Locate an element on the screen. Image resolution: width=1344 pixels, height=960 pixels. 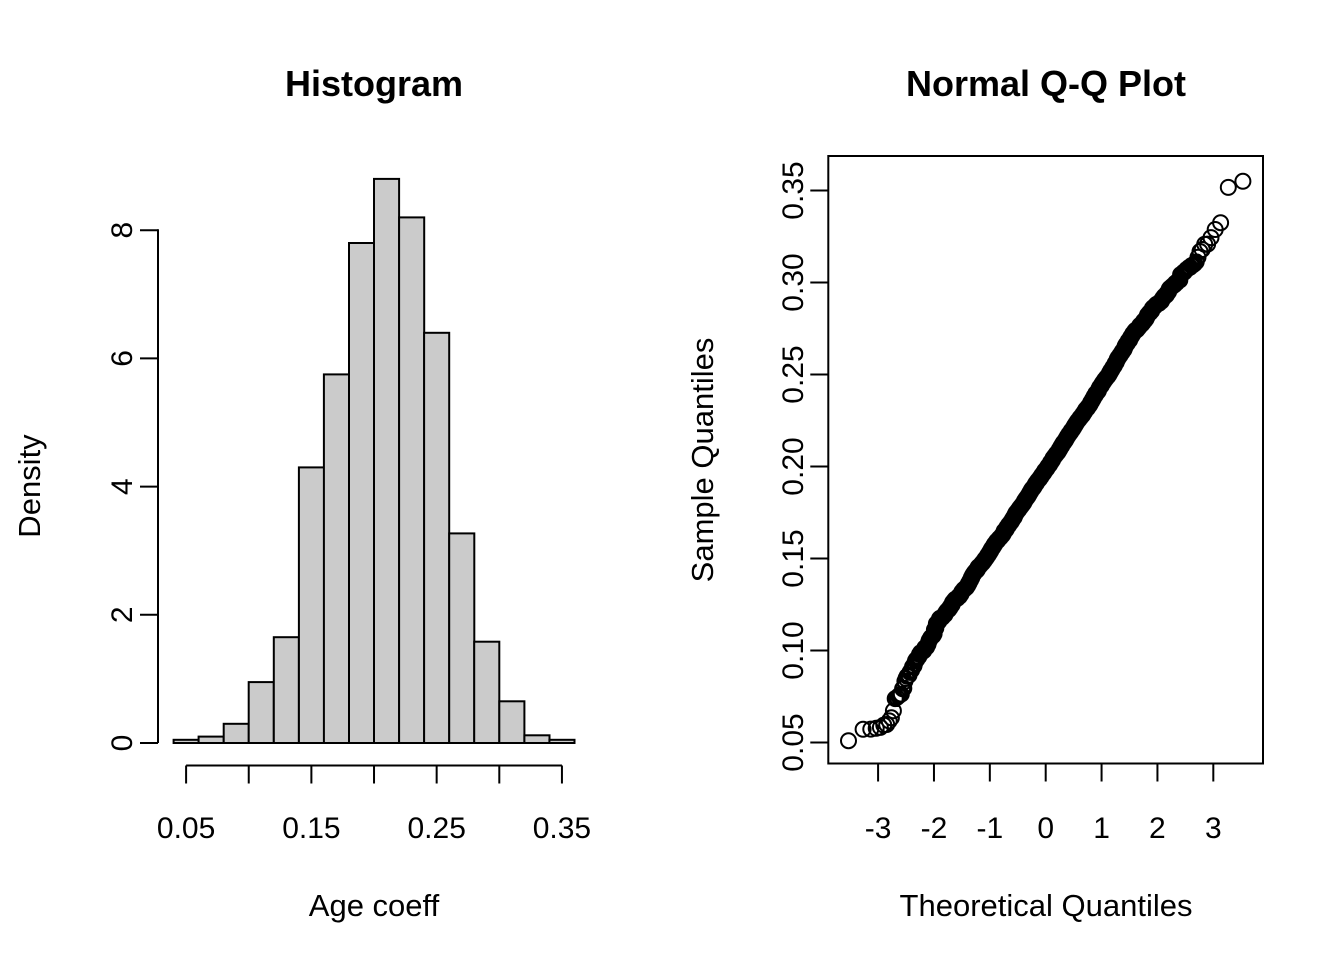
qq-x-axis: -3 -2 -1 0 1 2 3 is located at coordinates (1043, 804).